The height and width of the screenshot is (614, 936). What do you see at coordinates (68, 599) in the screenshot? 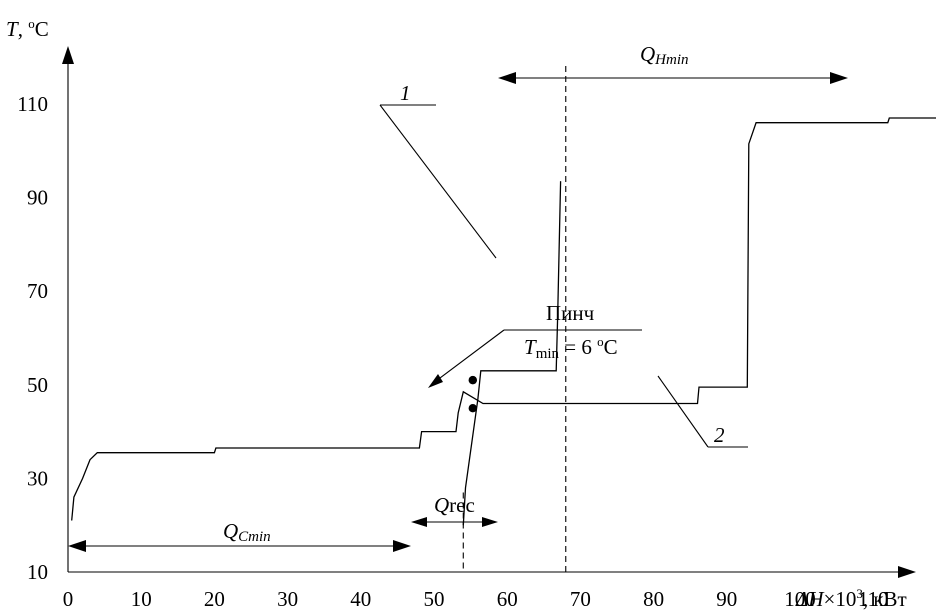
I see `x-tick-label: 0` at bounding box center [68, 599].